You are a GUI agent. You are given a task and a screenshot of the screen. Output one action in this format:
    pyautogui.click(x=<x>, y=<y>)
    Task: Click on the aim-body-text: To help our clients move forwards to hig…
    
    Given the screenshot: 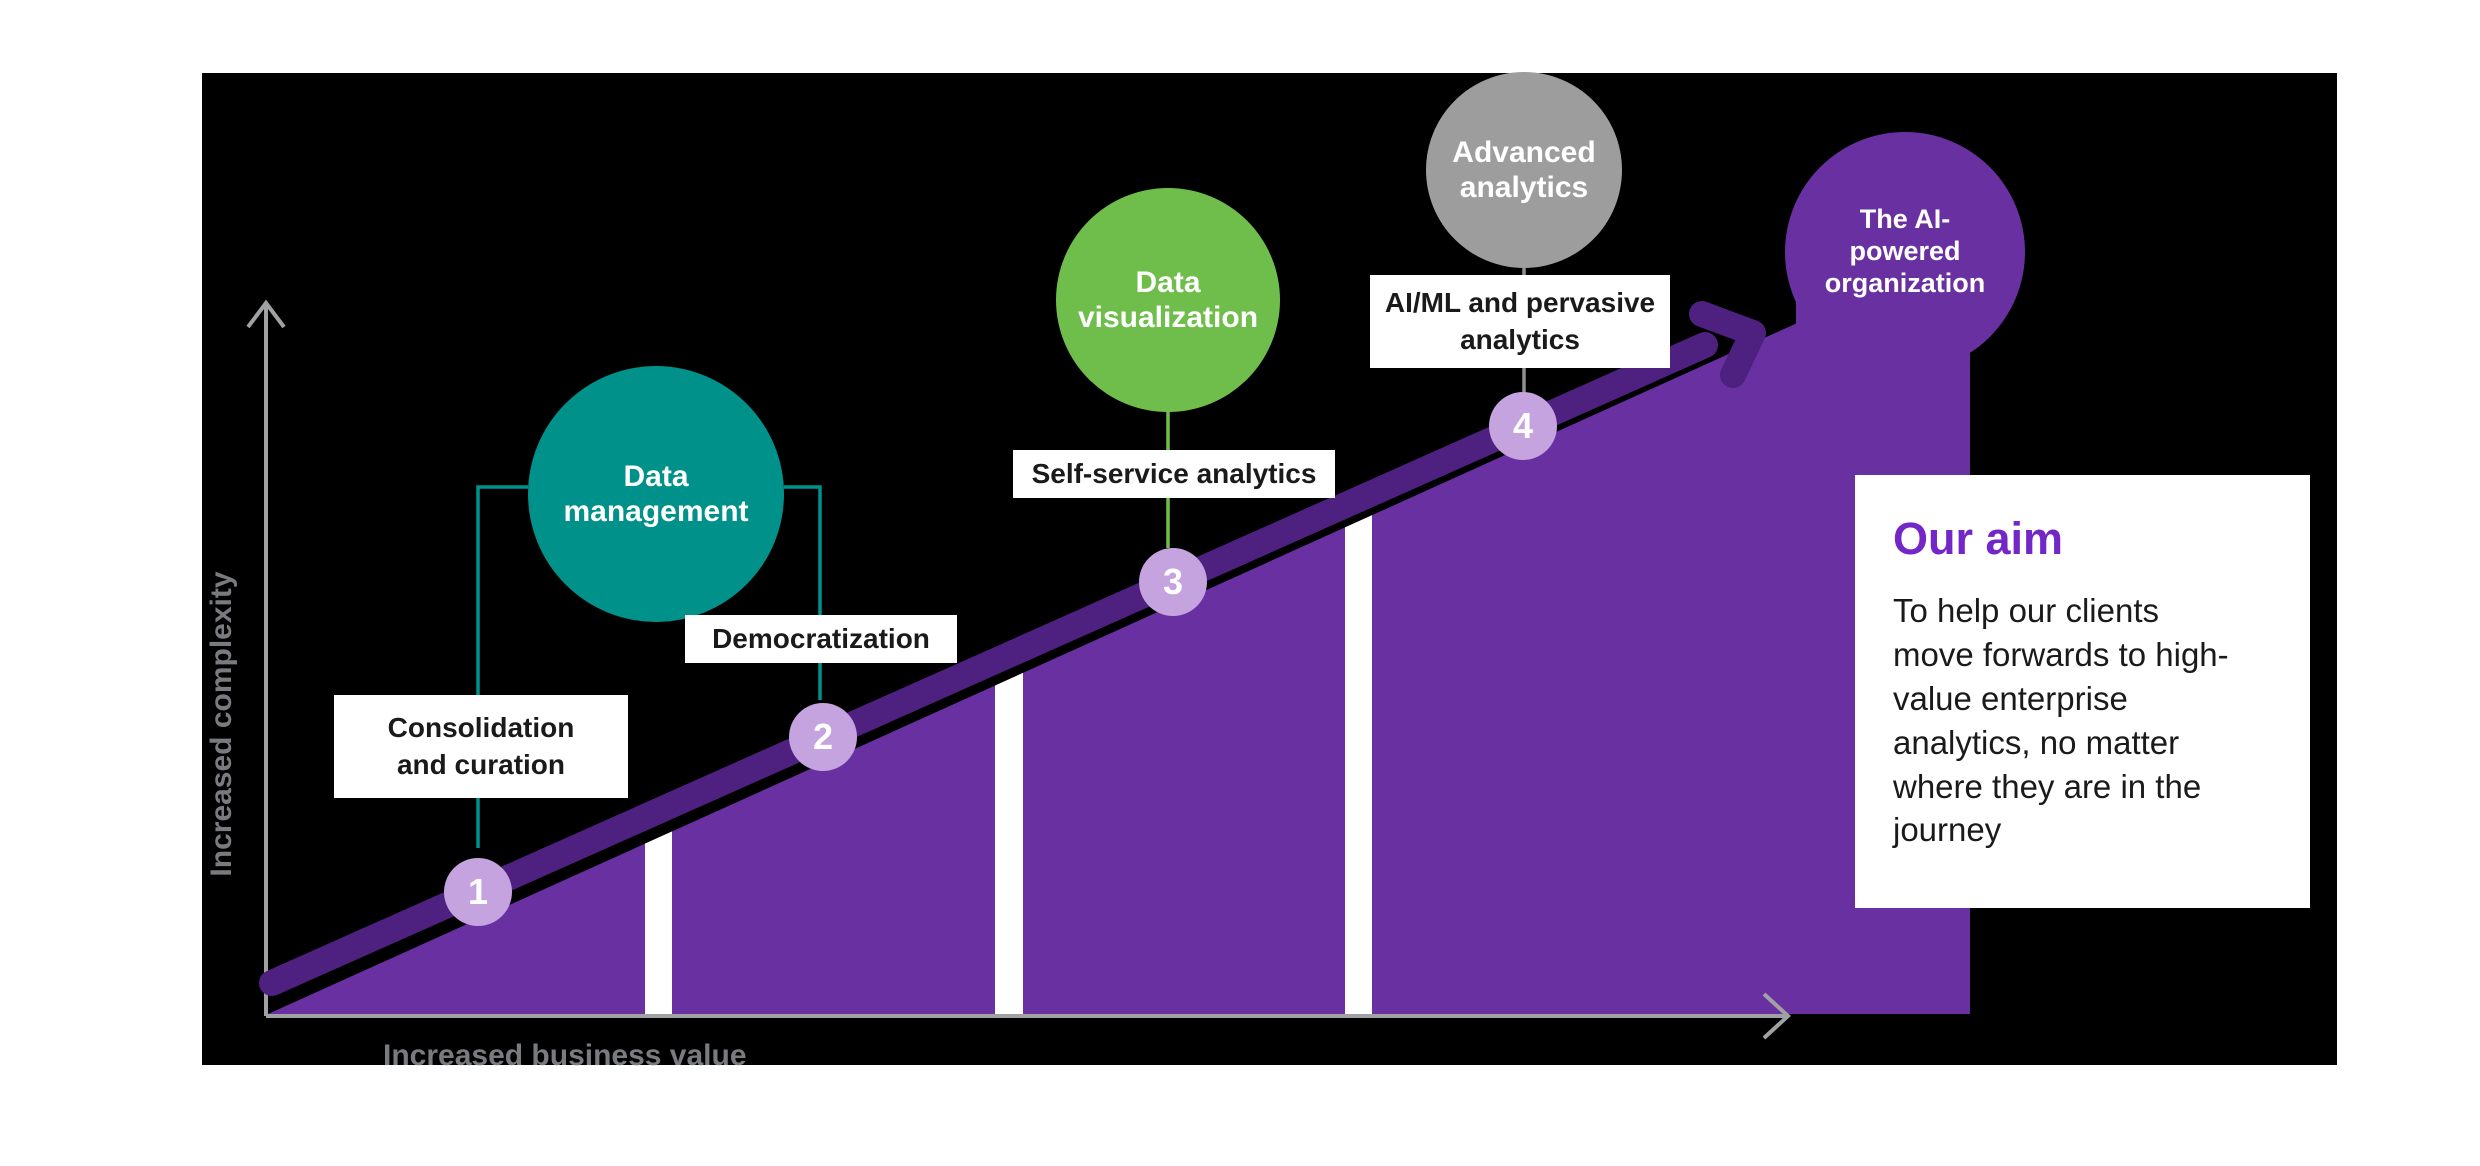 What is the action you would take?
    pyautogui.click(x=2061, y=720)
    